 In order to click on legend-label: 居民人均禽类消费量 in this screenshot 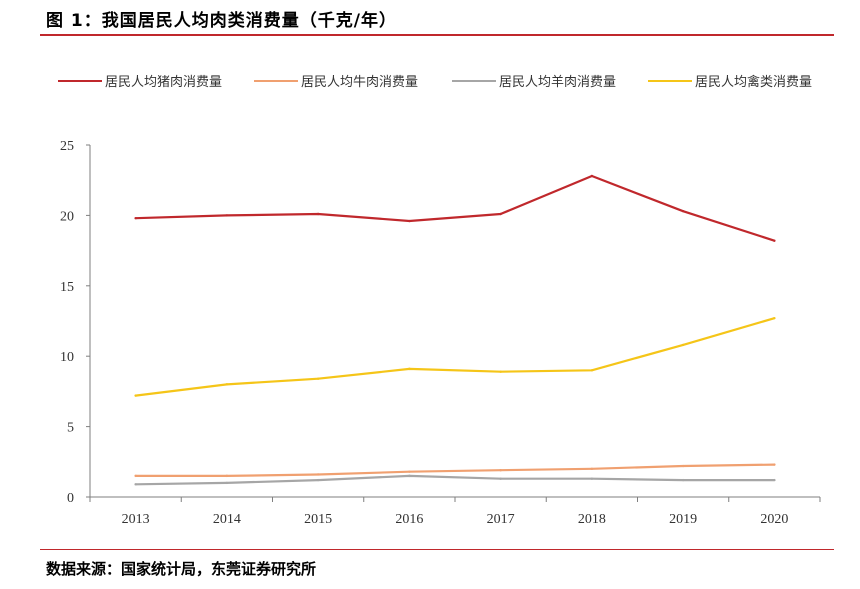, I will do `click(753, 82)`.